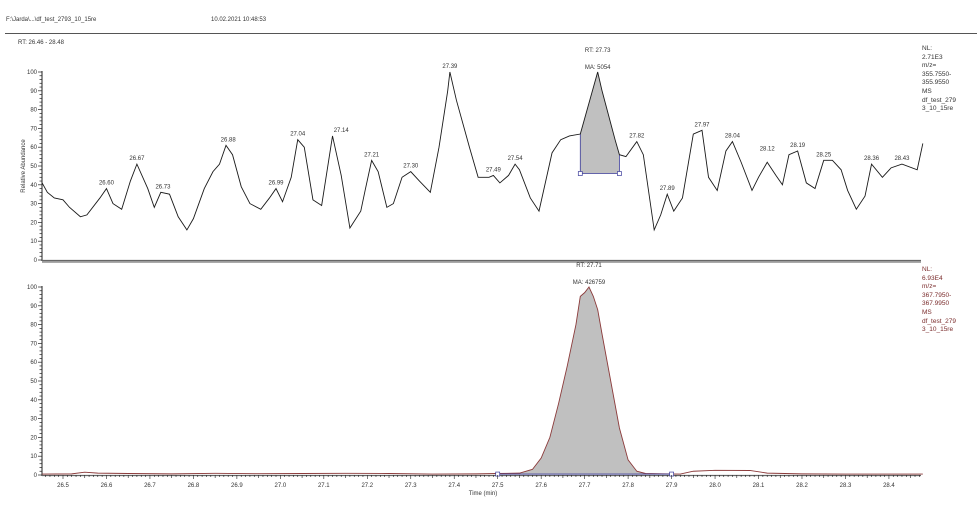  What do you see at coordinates (589, 283) in the screenshot?
I see `apex-area-label: MA: 426759` at bounding box center [589, 283].